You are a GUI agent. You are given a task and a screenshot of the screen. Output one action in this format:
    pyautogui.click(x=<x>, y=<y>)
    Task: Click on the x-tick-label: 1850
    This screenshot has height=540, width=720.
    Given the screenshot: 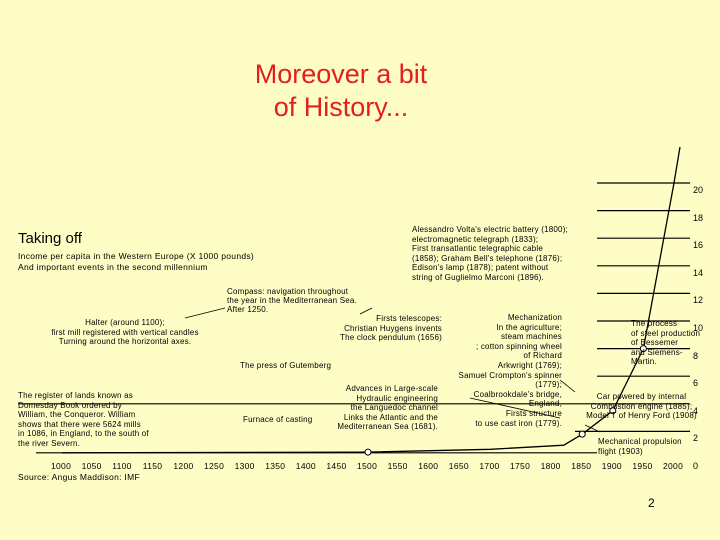 What is the action you would take?
    pyautogui.click(x=581, y=466)
    